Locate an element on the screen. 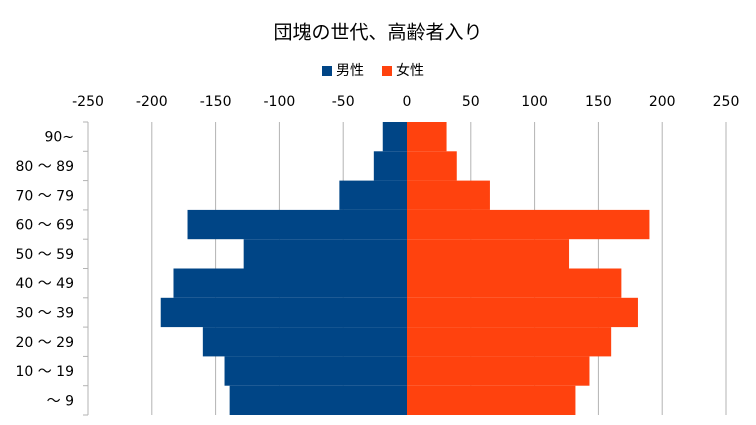  y-tick-label: 80 ～ 89 is located at coordinates (44, 167).